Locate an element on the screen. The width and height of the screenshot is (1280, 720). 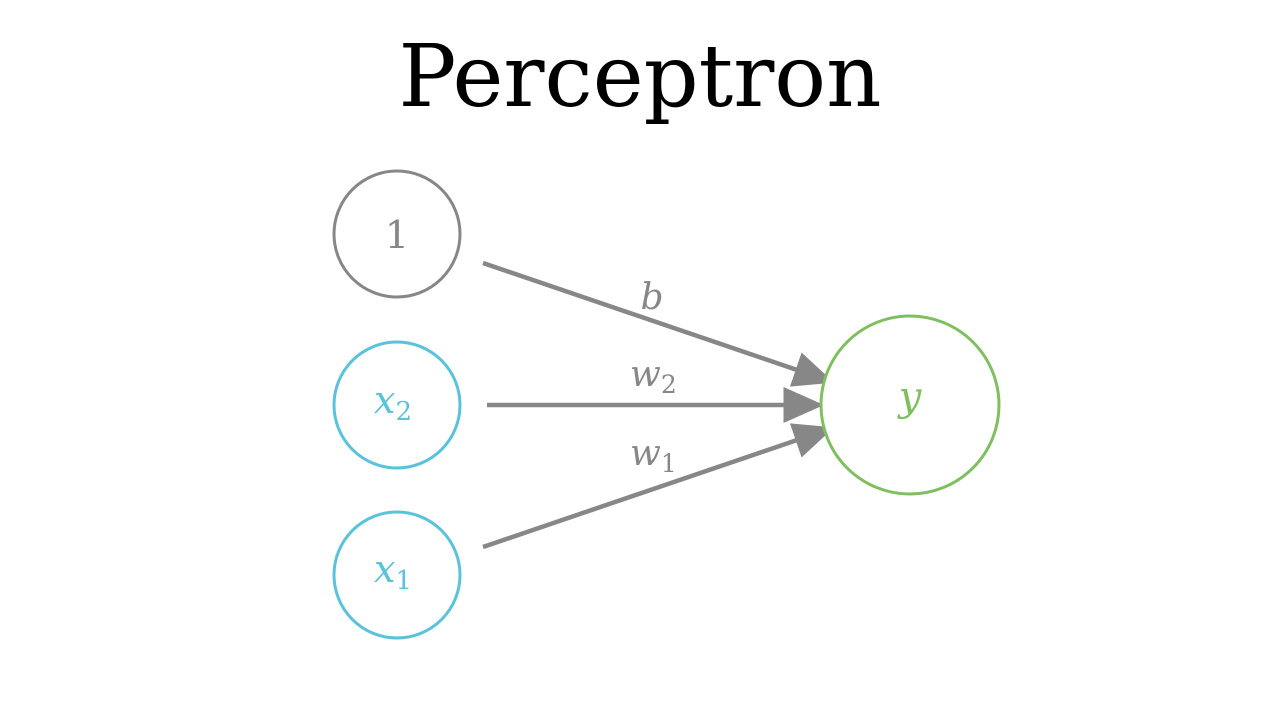
edge-bias-to-y is located at coordinates (658, 323).